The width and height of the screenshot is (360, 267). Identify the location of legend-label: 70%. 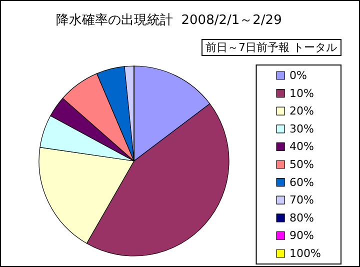
(302, 200).